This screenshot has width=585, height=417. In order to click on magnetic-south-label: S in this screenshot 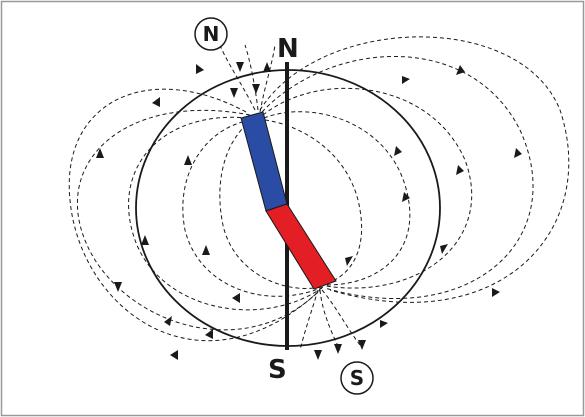, I will do `click(357, 378)`.